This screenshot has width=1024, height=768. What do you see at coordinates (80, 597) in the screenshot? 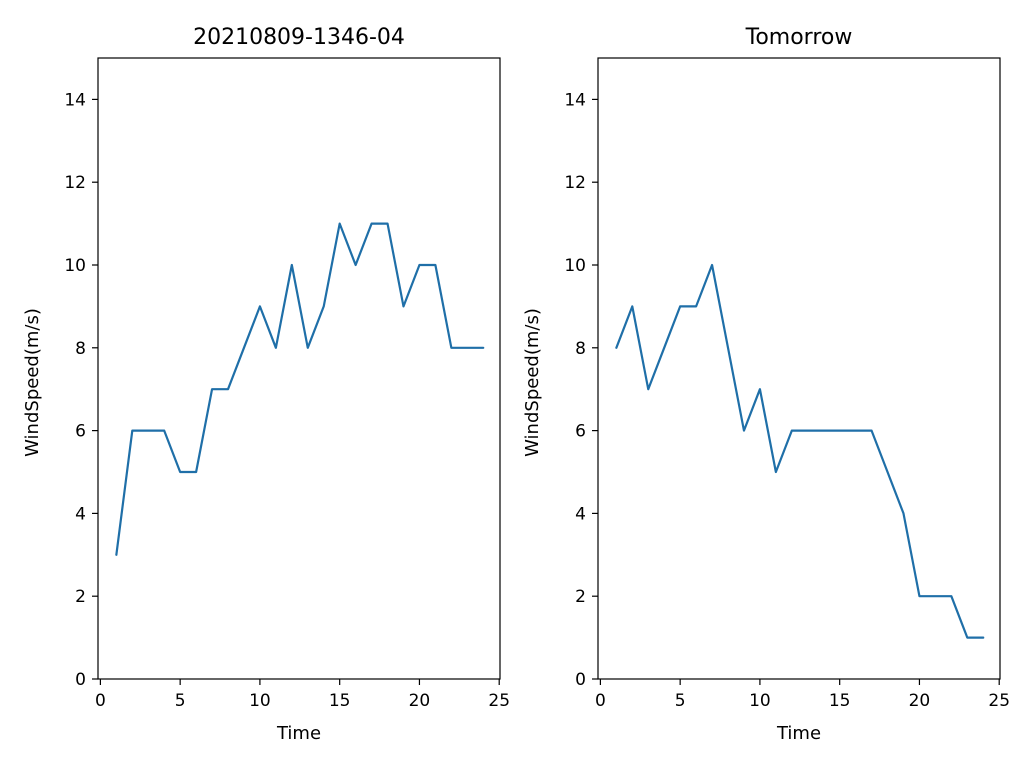
I see `chart-1-y-tick-label: 2` at bounding box center [80, 597].